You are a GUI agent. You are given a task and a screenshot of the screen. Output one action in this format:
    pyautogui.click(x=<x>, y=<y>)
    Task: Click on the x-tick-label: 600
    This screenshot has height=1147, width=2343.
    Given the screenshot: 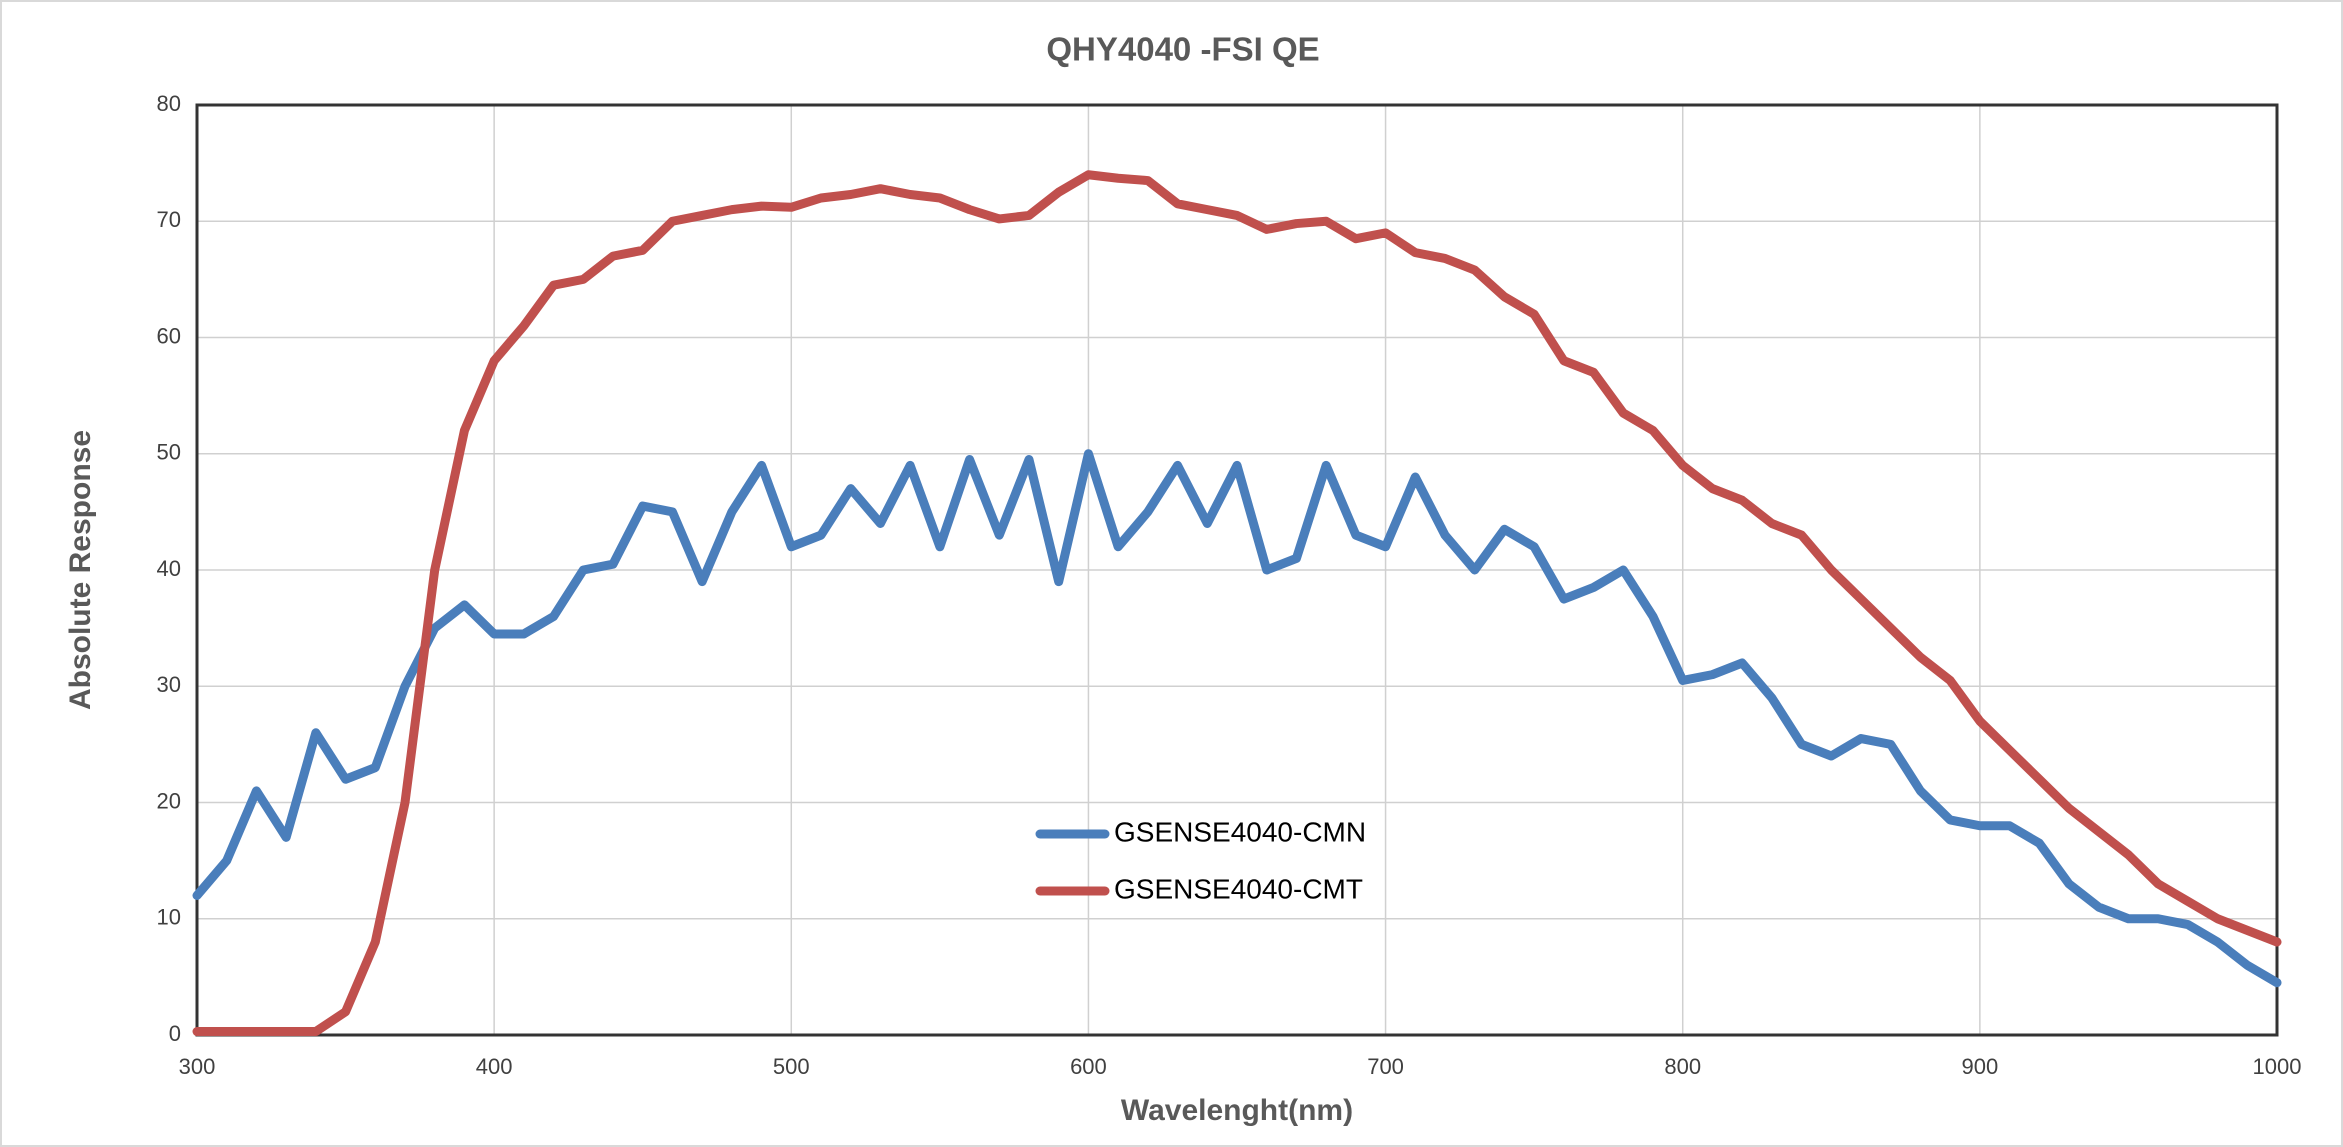 What is the action you would take?
    pyautogui.click(x=1088, y=1066)
    